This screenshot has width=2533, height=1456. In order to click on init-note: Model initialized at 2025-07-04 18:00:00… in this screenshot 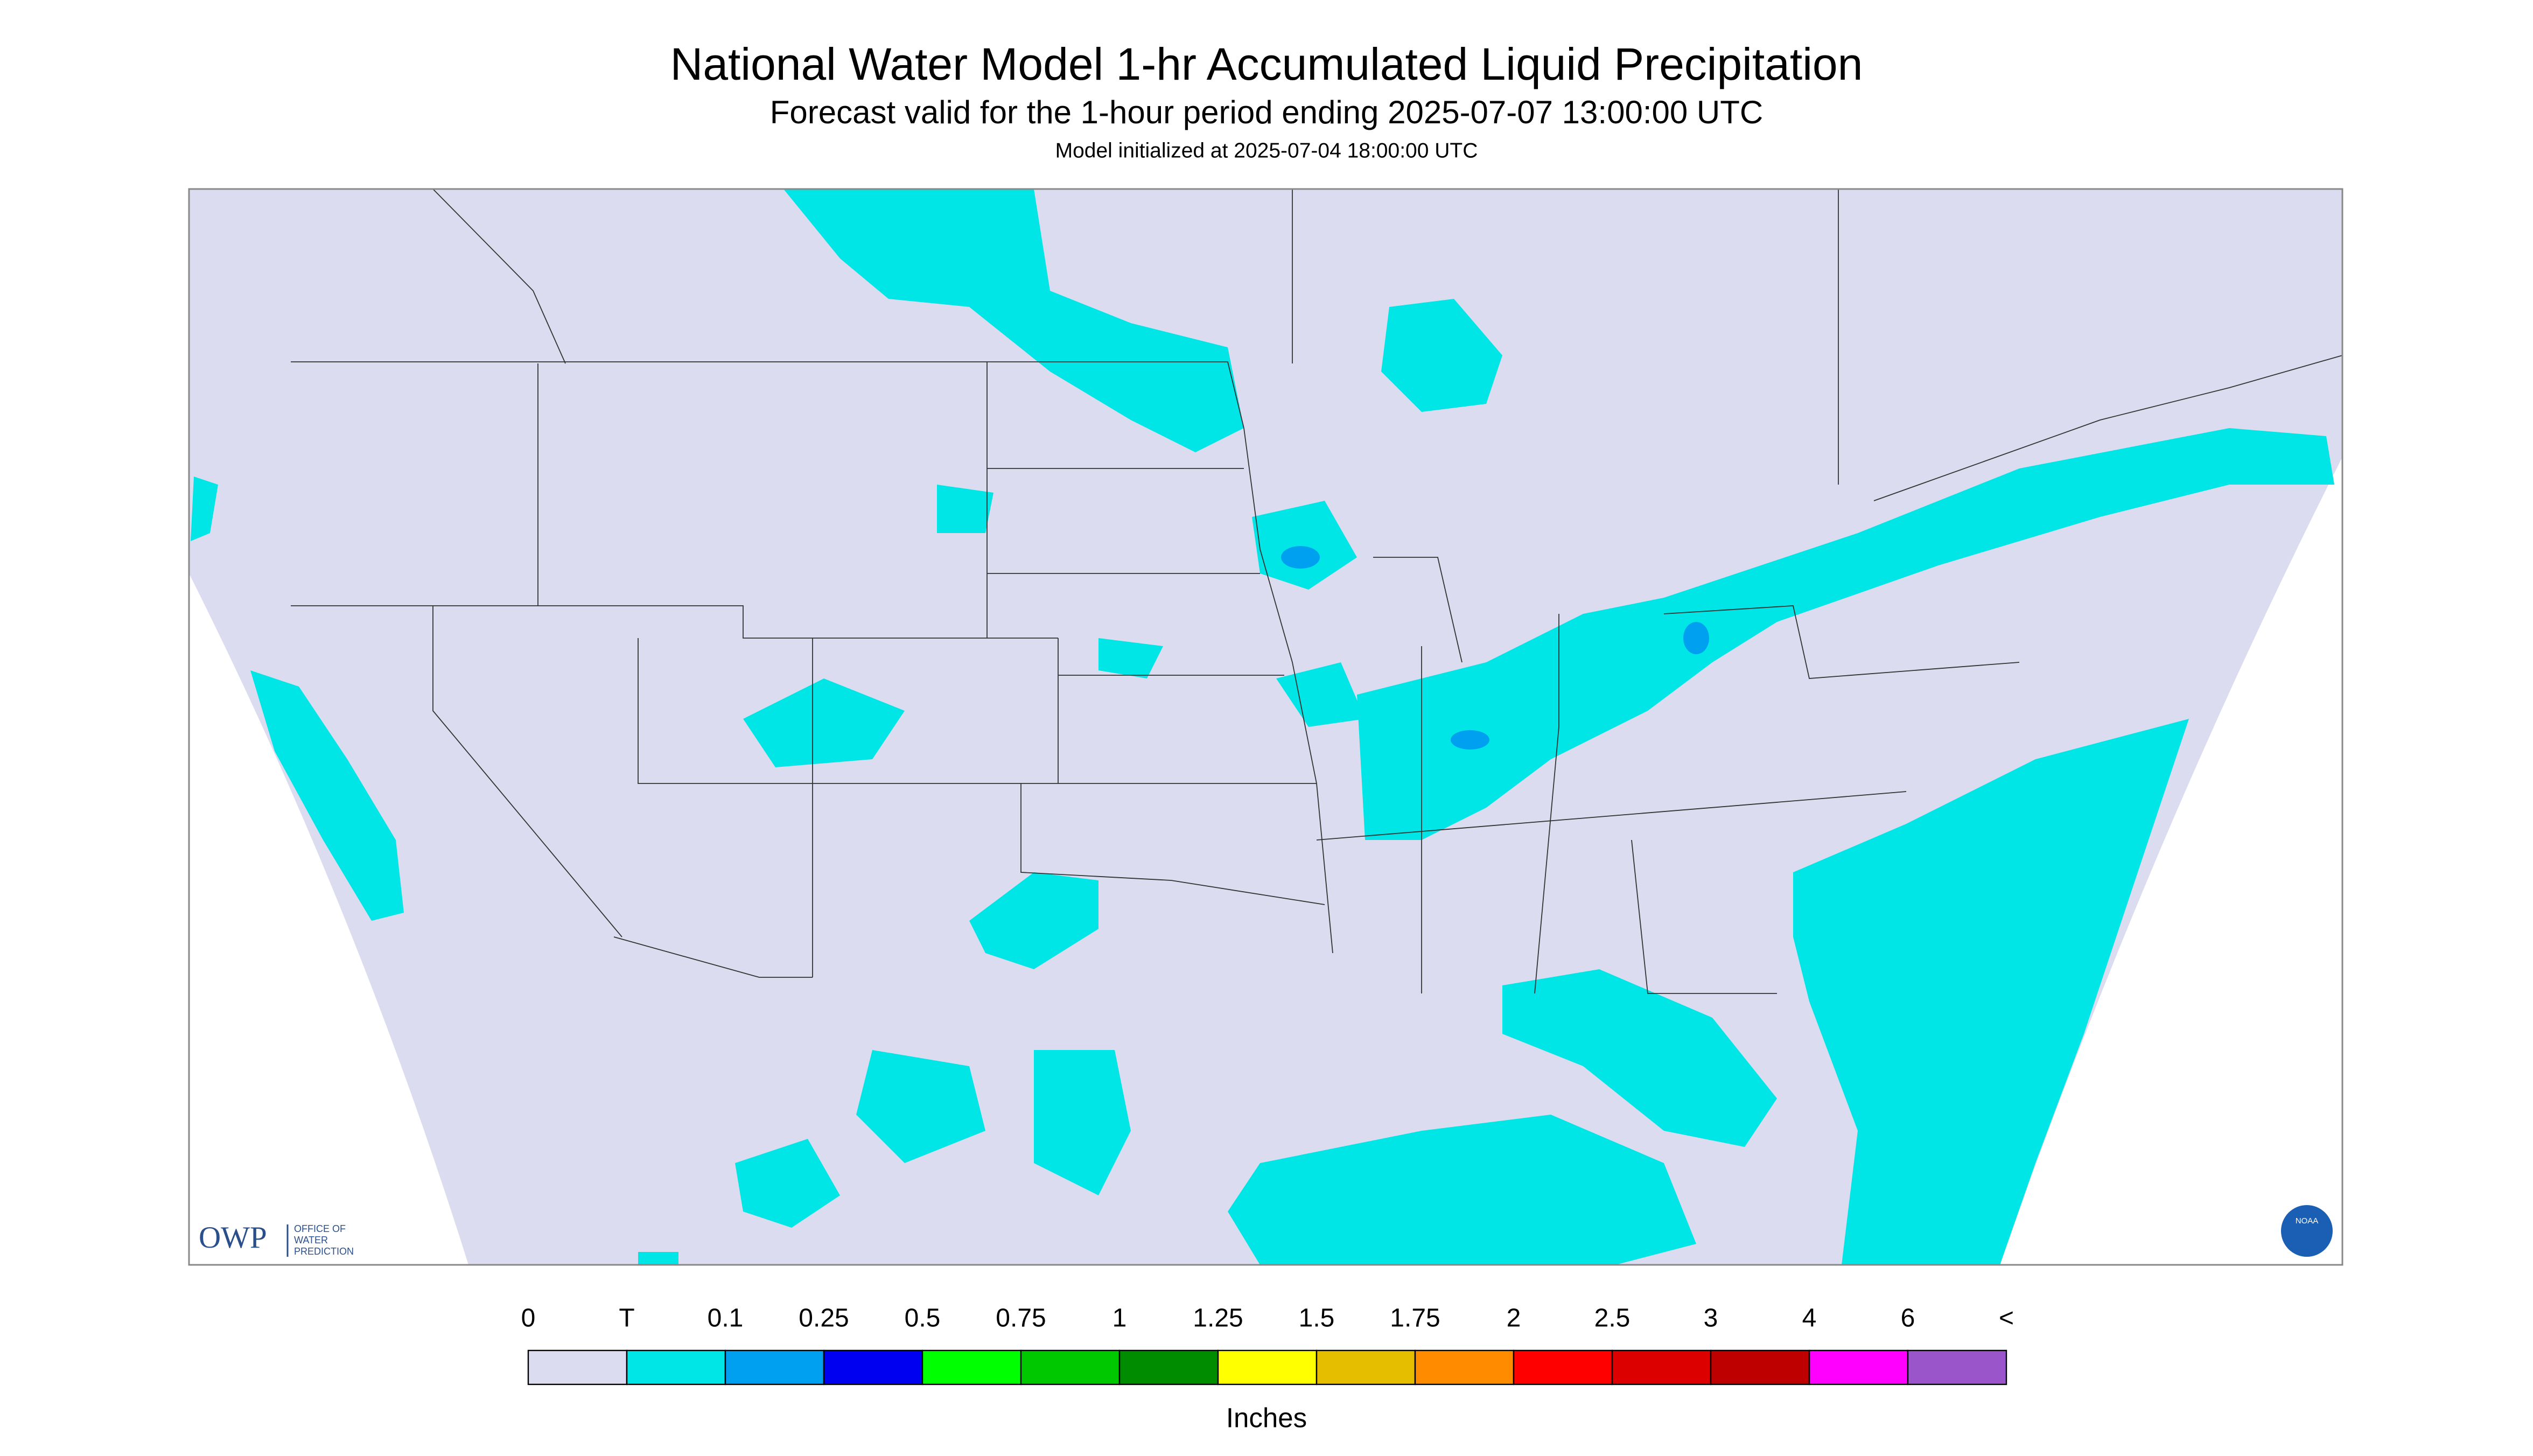, I will do `click(1266, 150)`.